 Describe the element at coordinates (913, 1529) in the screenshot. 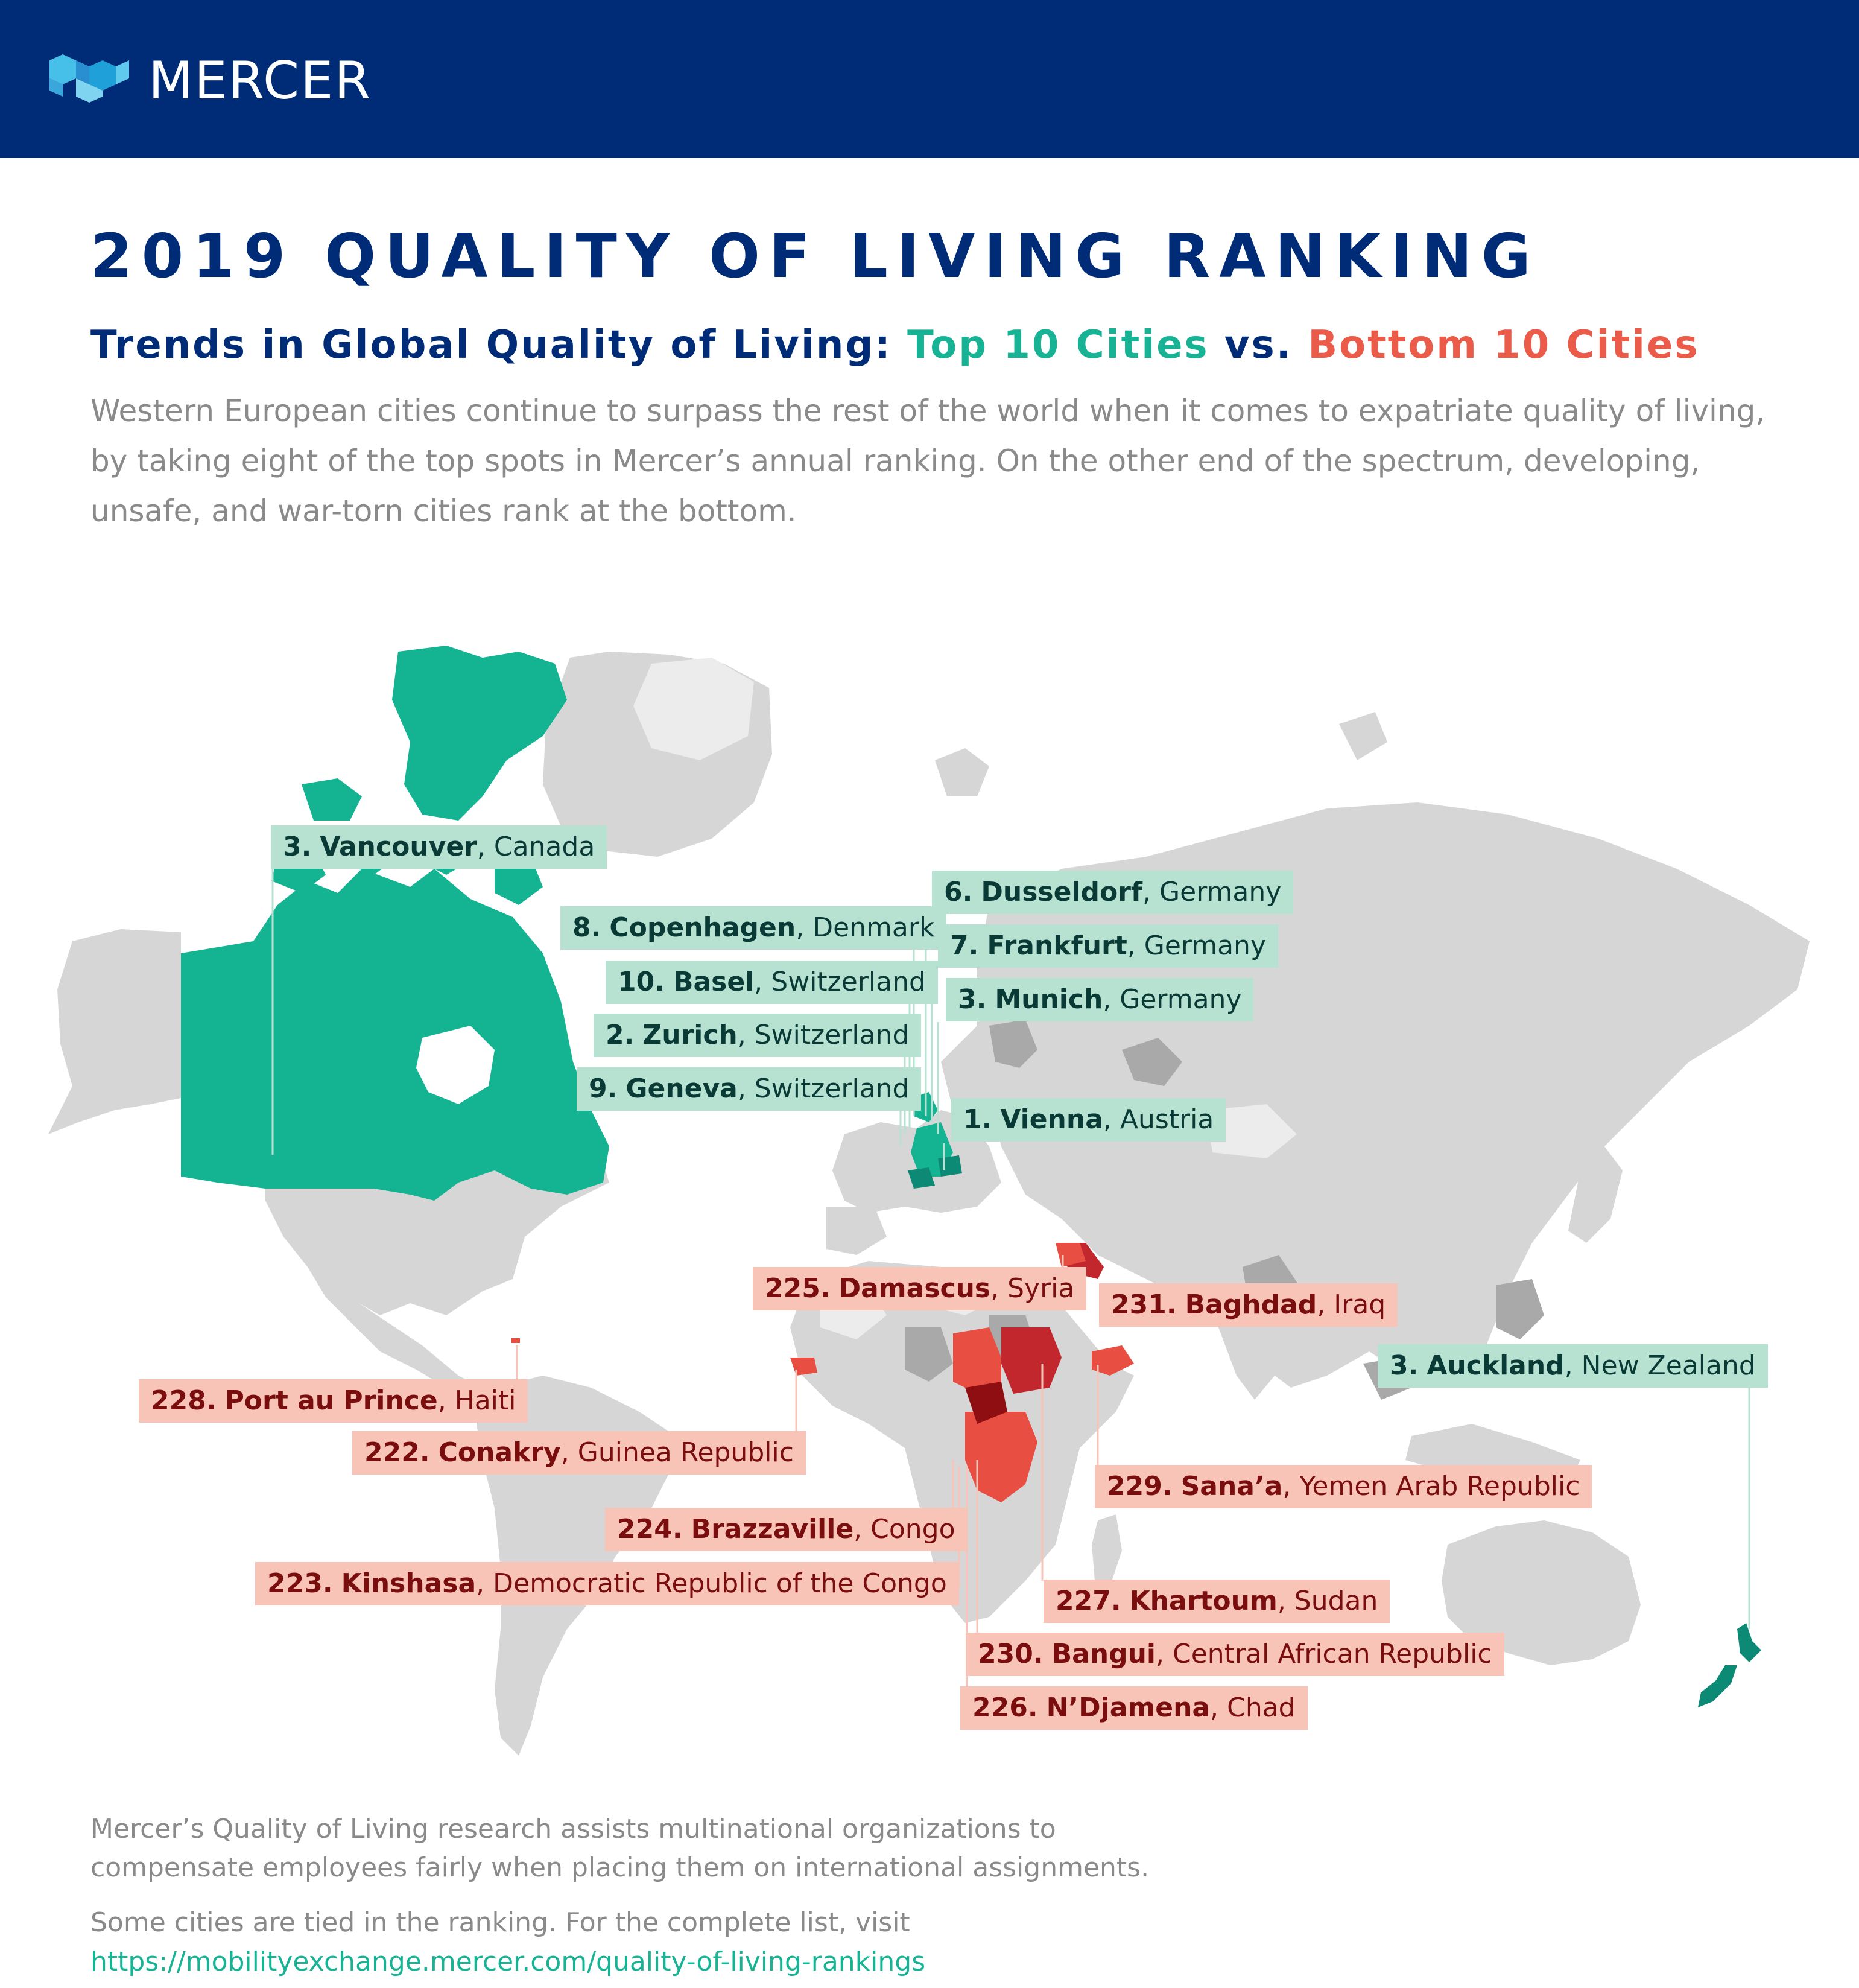

I see `label-country: Congo` at that location.